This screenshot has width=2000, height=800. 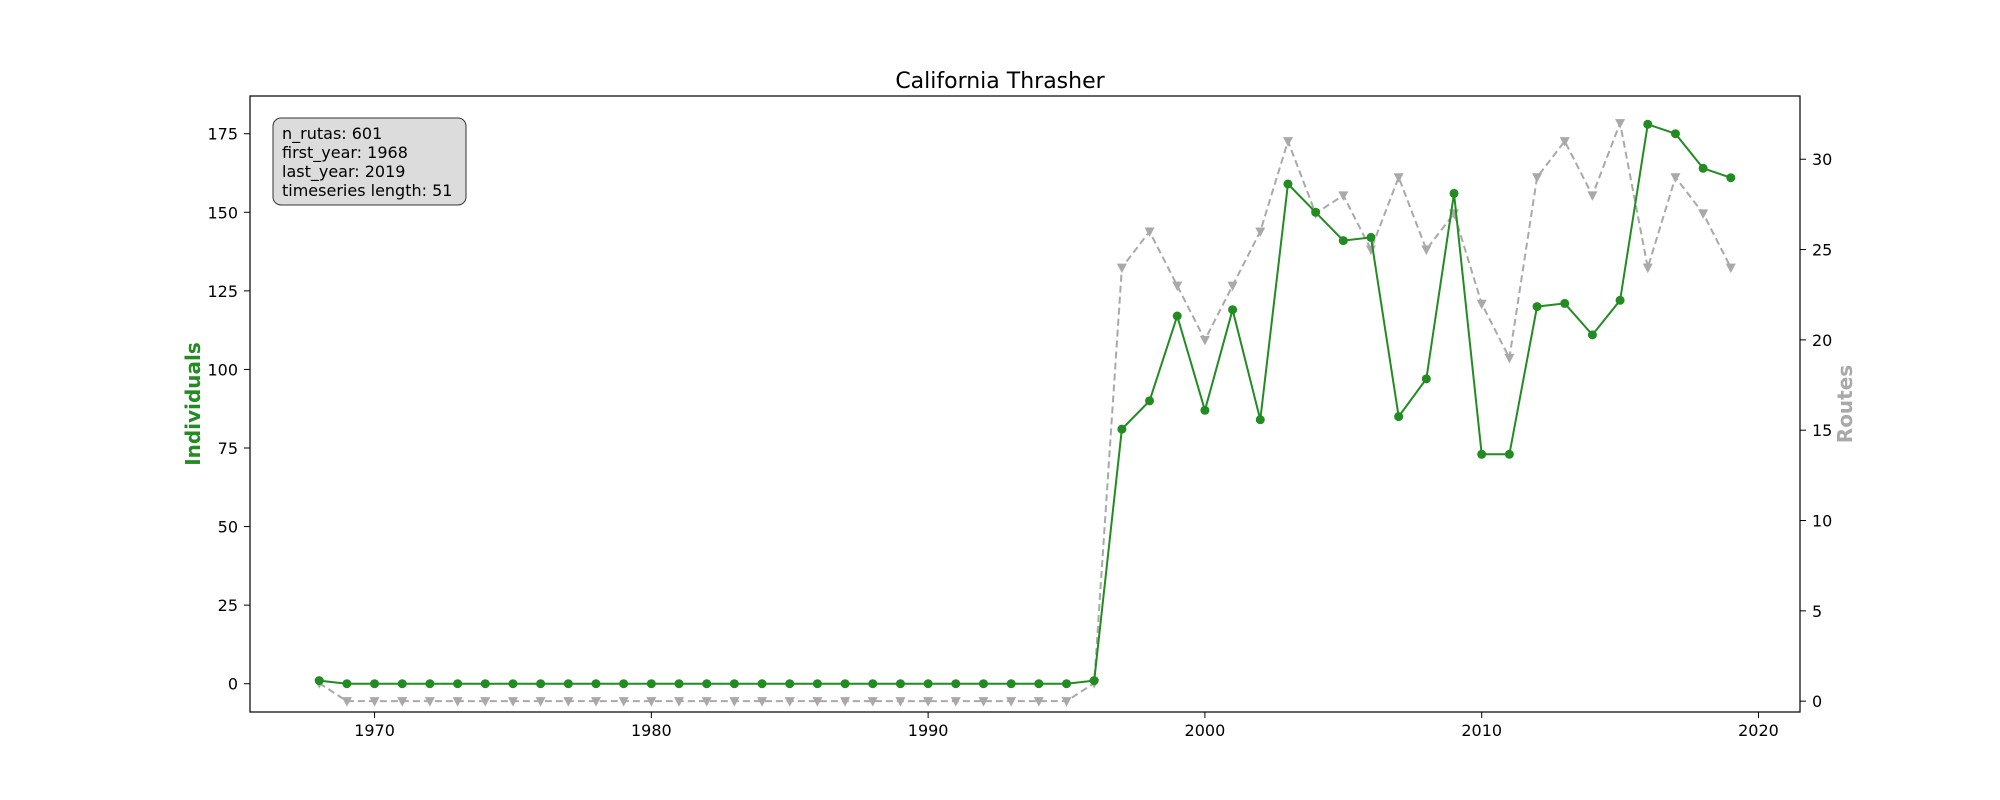 I want to click on y-axis-left: 0 25 50 75 100 125 150 175, so click(x=228, y=409).